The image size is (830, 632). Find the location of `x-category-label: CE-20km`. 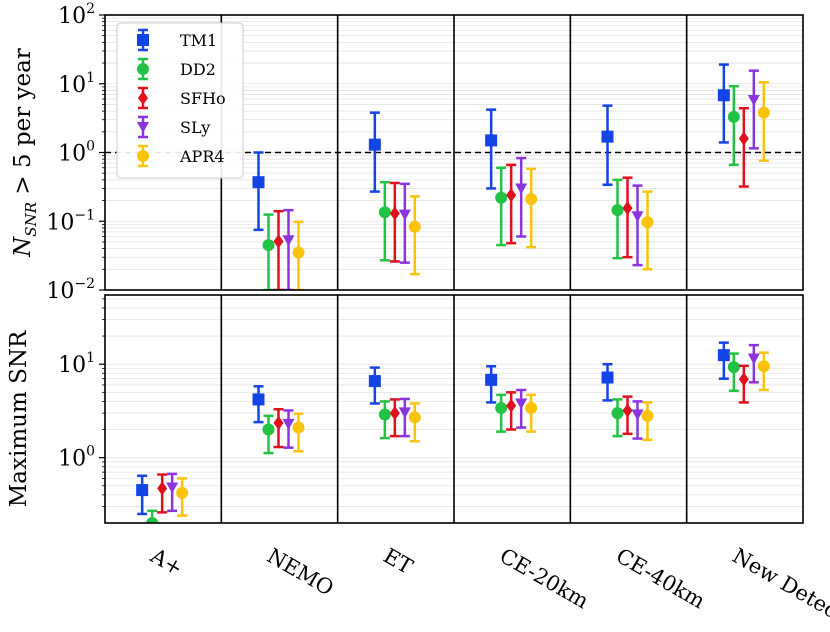

x-category-label: CE-20km is located at coordinates (544, 579).